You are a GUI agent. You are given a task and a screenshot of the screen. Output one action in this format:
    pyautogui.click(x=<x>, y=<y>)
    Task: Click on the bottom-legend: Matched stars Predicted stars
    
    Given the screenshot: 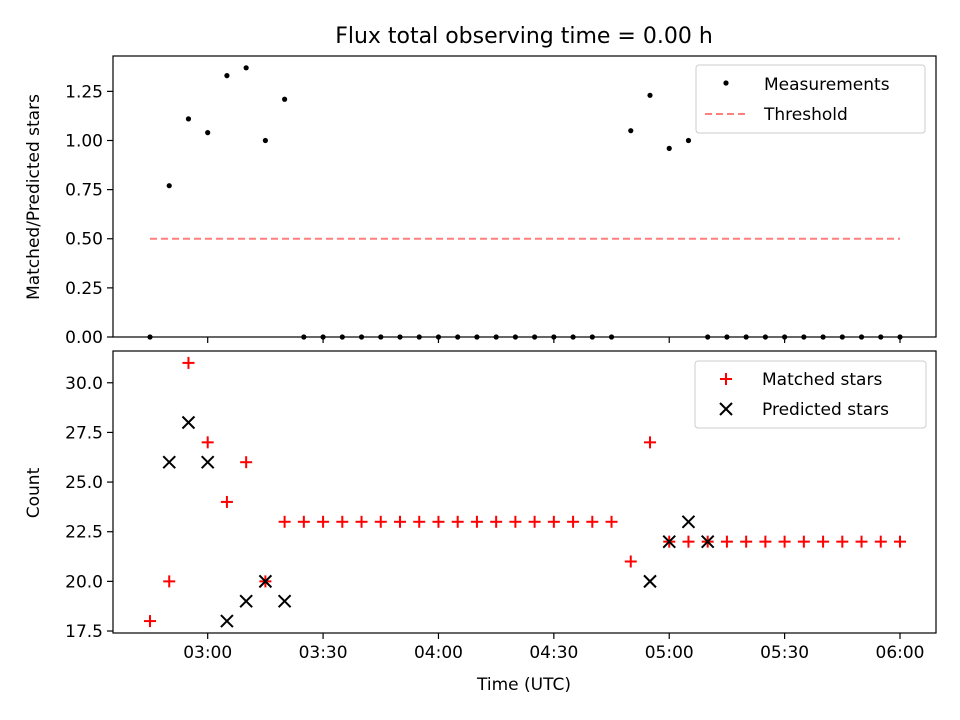 What is the action you would take?
    pyautogui.click(x=810, y=394)
    